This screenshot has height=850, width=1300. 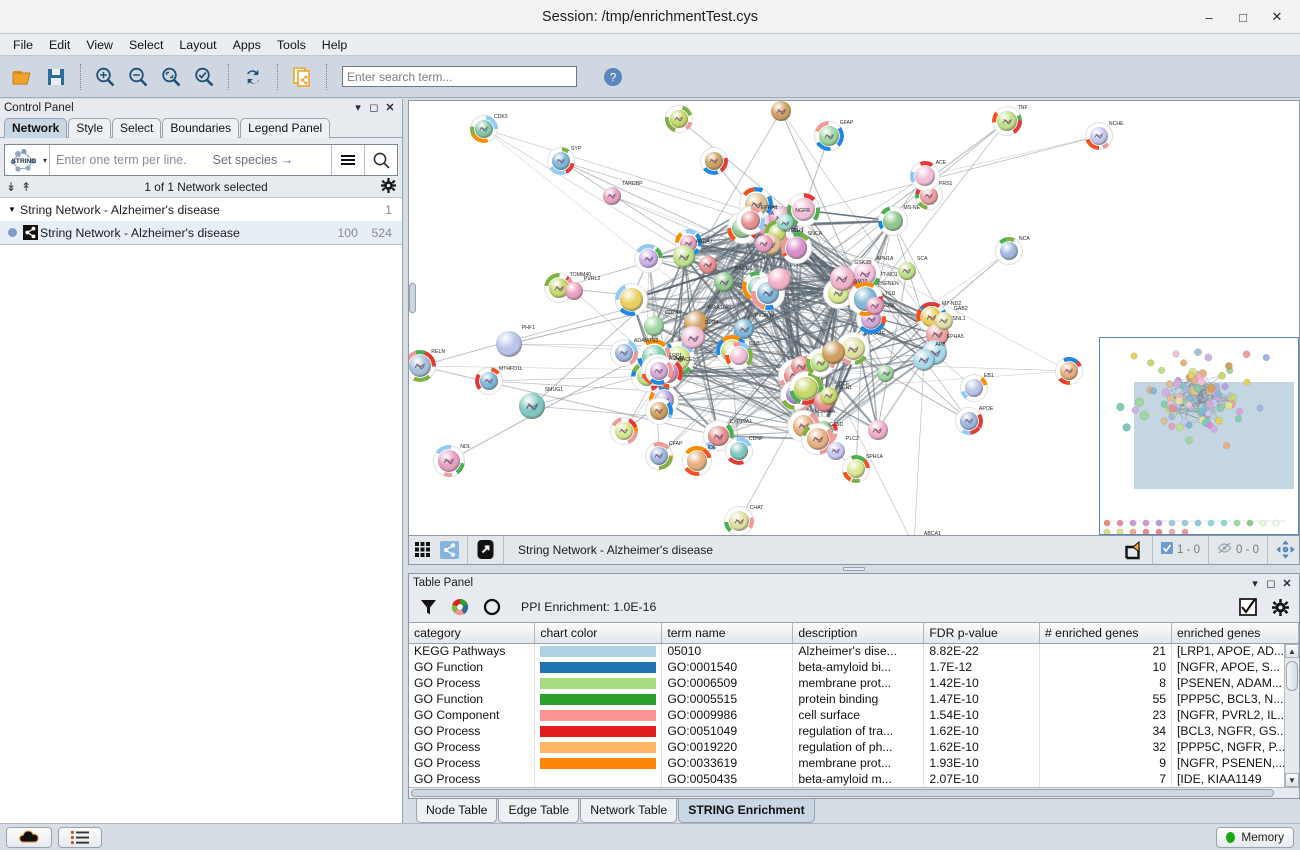 What do you see at coordinates (1292, 780) in the screenshot?
I see `scroll-down-icon: ▼` at bounding box center [1292, 780].